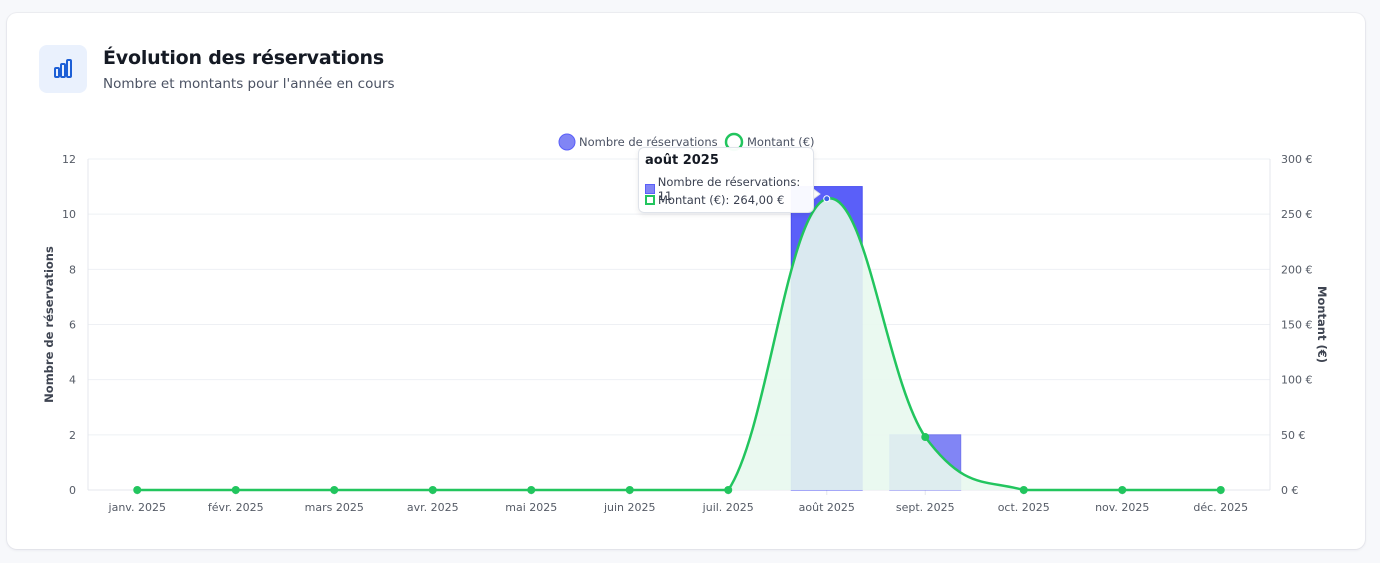 This screenshot has height=563, width=1380. I want to click on x-tick-label: mai 2025, so click(531, 507).